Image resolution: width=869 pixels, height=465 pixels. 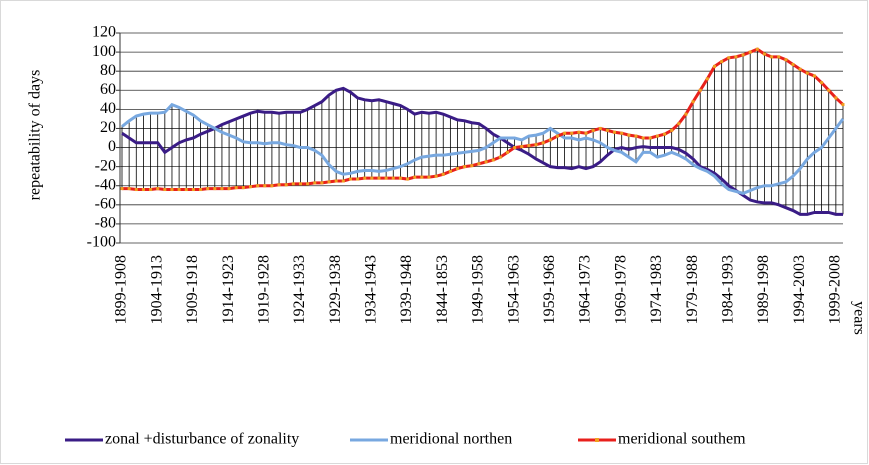 I want to click on y-tick-label: 60, so click(x=108, y=89).